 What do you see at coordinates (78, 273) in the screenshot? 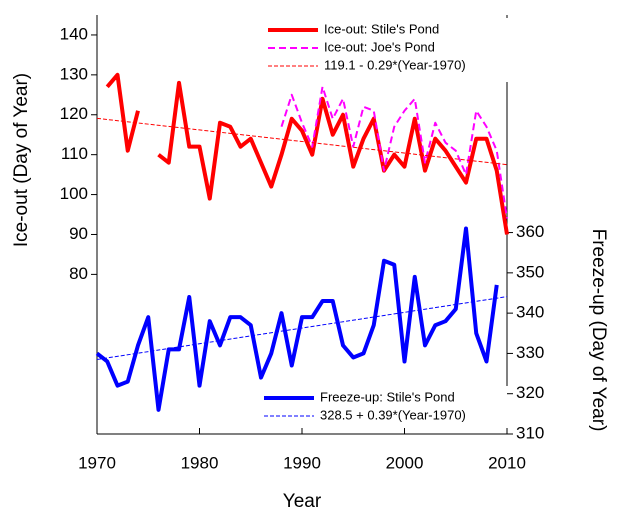
I see `y-tick-label: 80` at bounding box center [78, 273].